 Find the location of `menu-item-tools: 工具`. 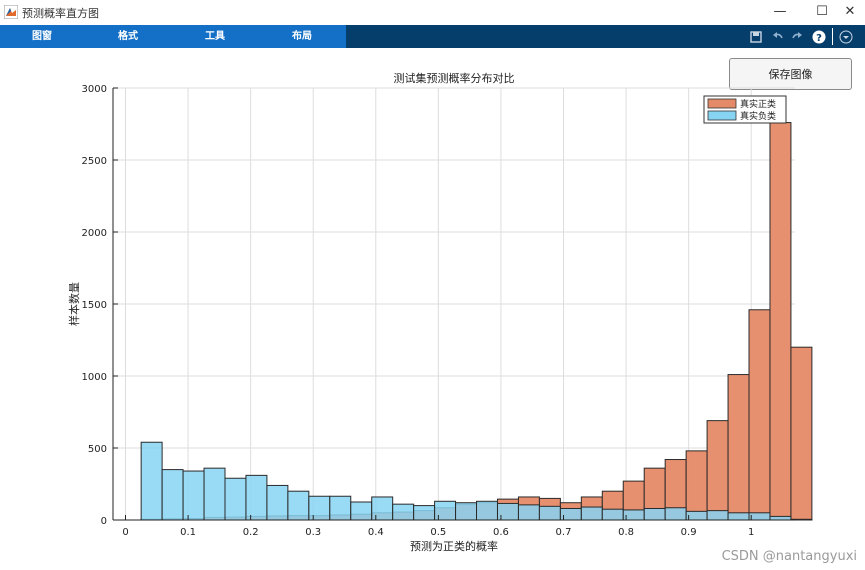

menu-item-tools: 工具 is located at coordinates (215, 36).